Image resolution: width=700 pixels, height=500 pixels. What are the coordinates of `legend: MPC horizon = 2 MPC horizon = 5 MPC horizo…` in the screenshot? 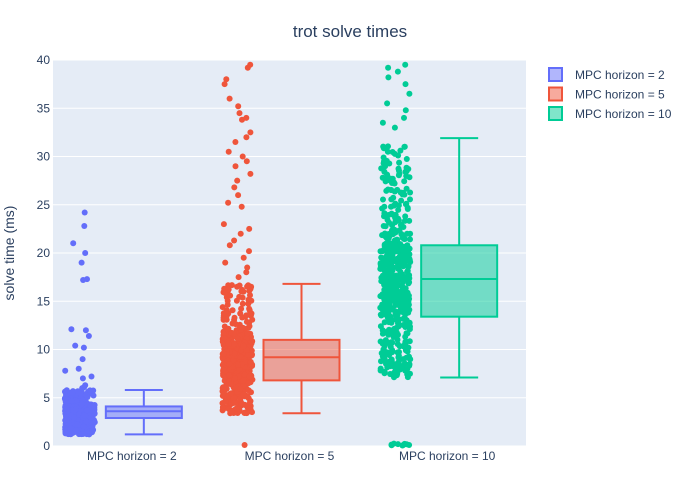 It's located at (610, 94).